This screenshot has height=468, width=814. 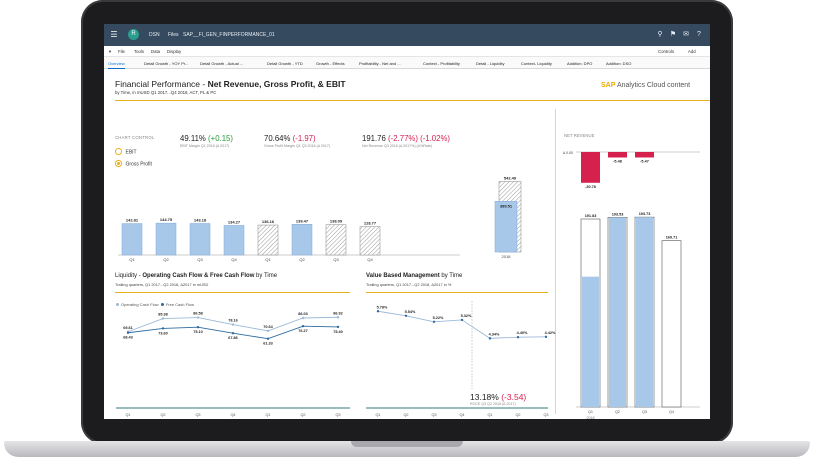 What do you see at coordinates (686, 34) in the screenshot?
I see `chat-icon: ✉` at bounding box center [686, 34].